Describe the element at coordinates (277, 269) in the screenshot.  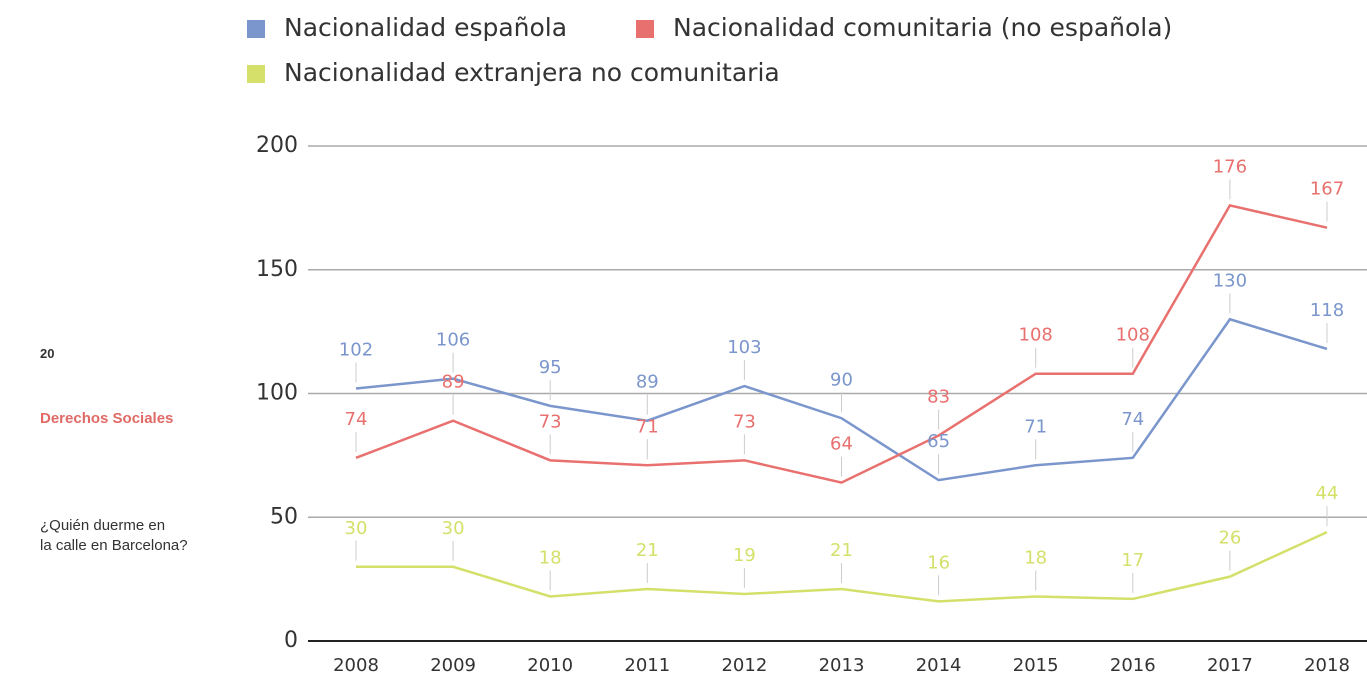
I see `y-tick-label: 150` at that location.